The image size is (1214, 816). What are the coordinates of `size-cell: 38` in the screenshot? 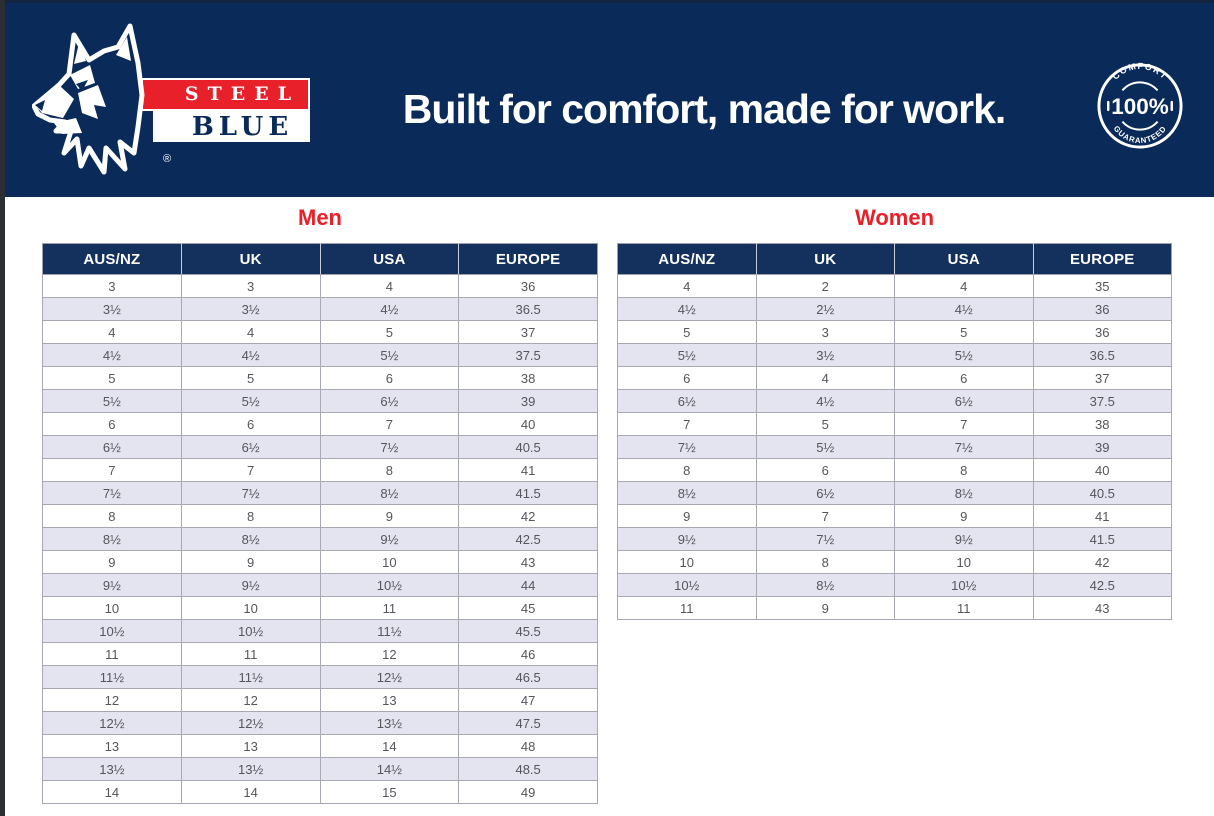 It's located at (1102, 424).